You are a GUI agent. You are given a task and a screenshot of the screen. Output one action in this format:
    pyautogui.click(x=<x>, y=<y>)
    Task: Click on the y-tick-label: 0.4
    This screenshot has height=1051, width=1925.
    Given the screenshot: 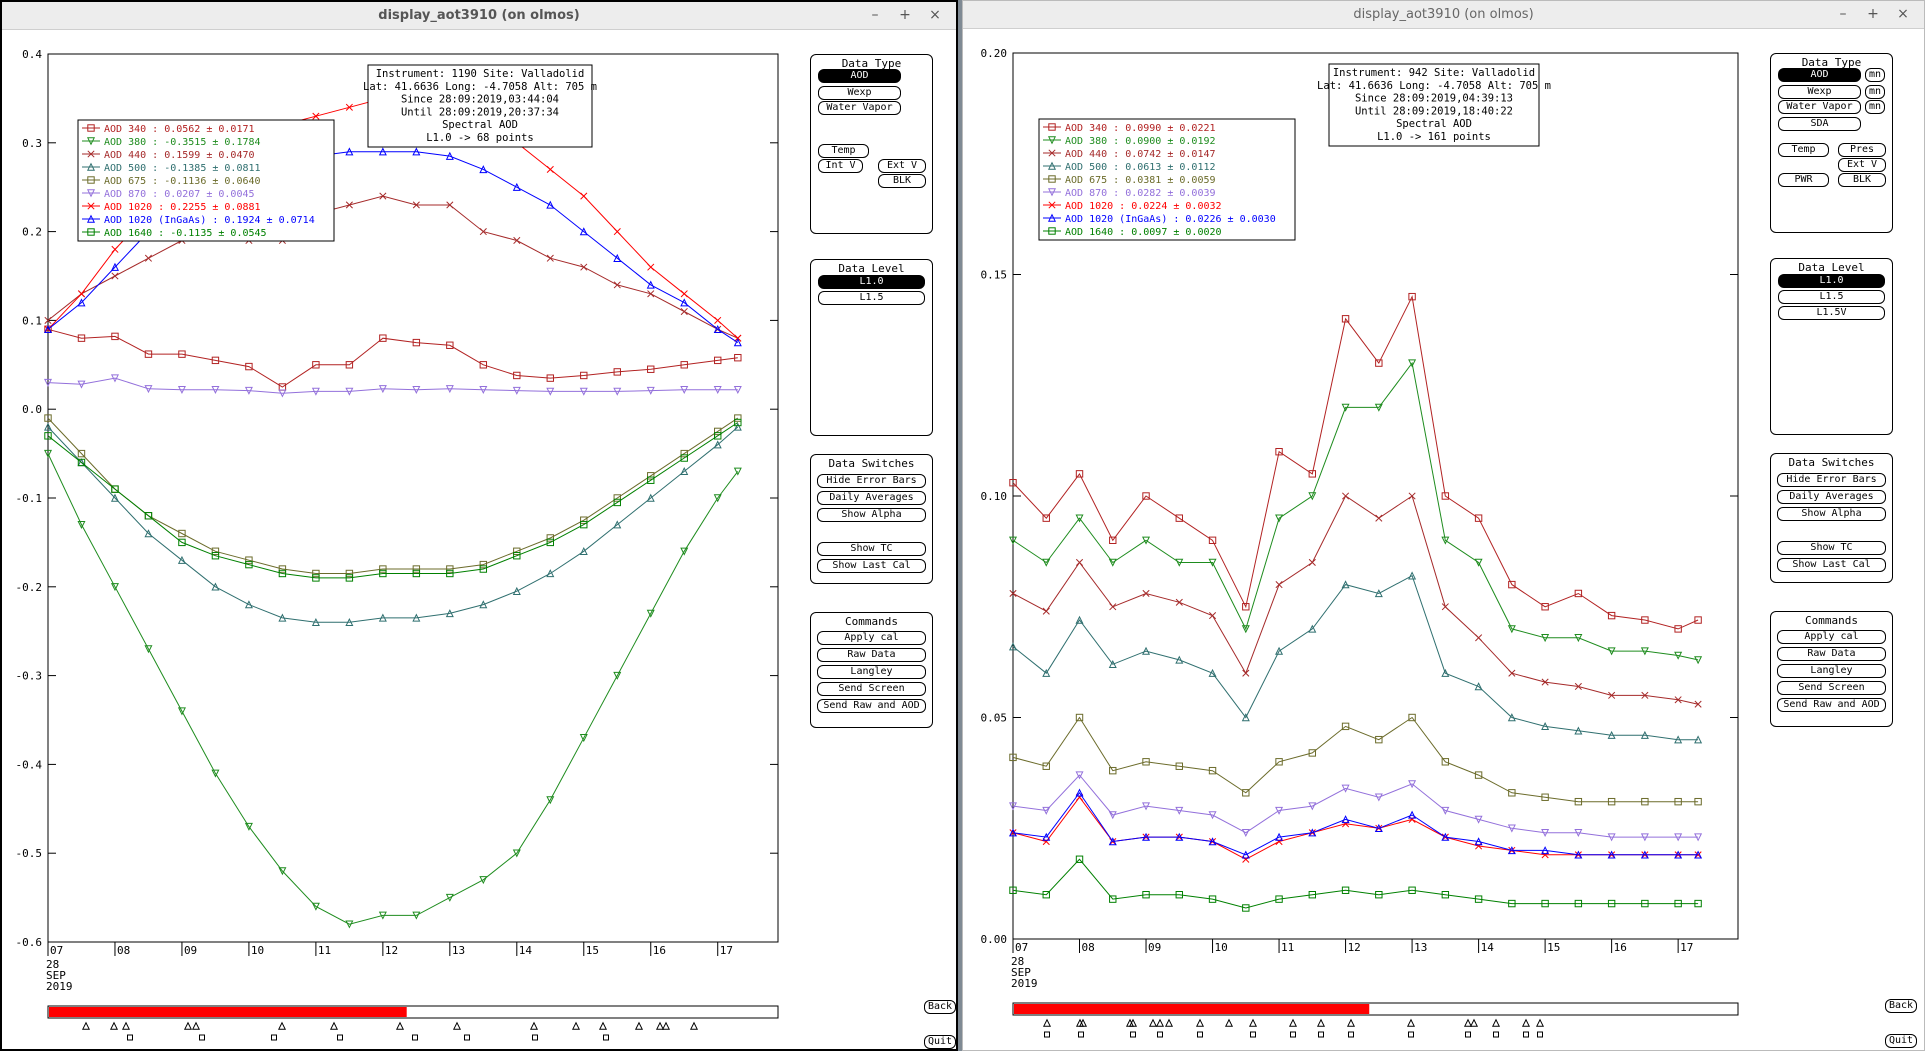 What is the action you would take?
    pyautogui.click(x=32, y=54)
    